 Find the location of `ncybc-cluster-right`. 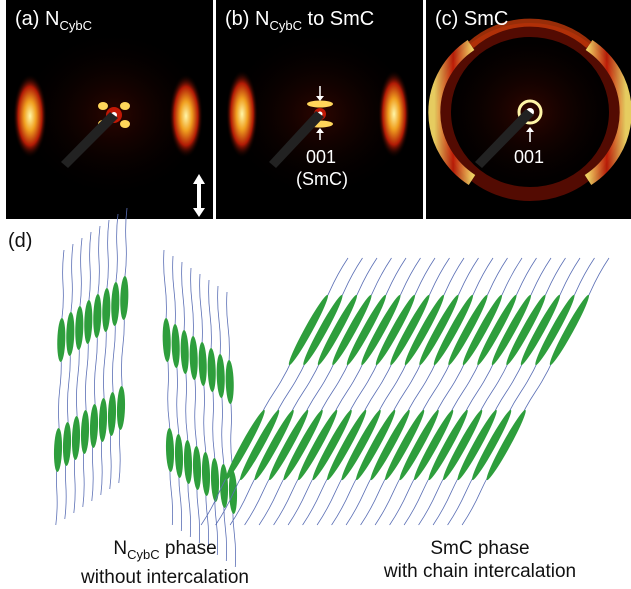

ncybc-cluster-right is located at coordinates (200, 408).